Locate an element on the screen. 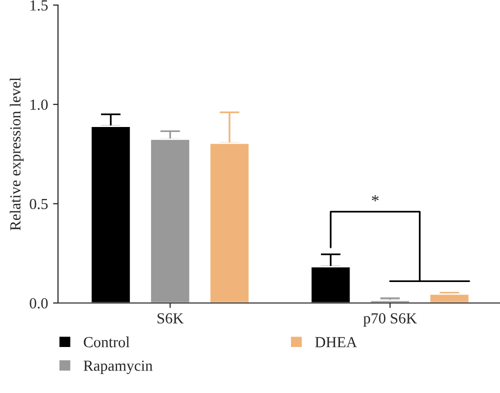 The image size is (500, 393). x-tick-label: p70 S6K is located at coordinates (390, 320).